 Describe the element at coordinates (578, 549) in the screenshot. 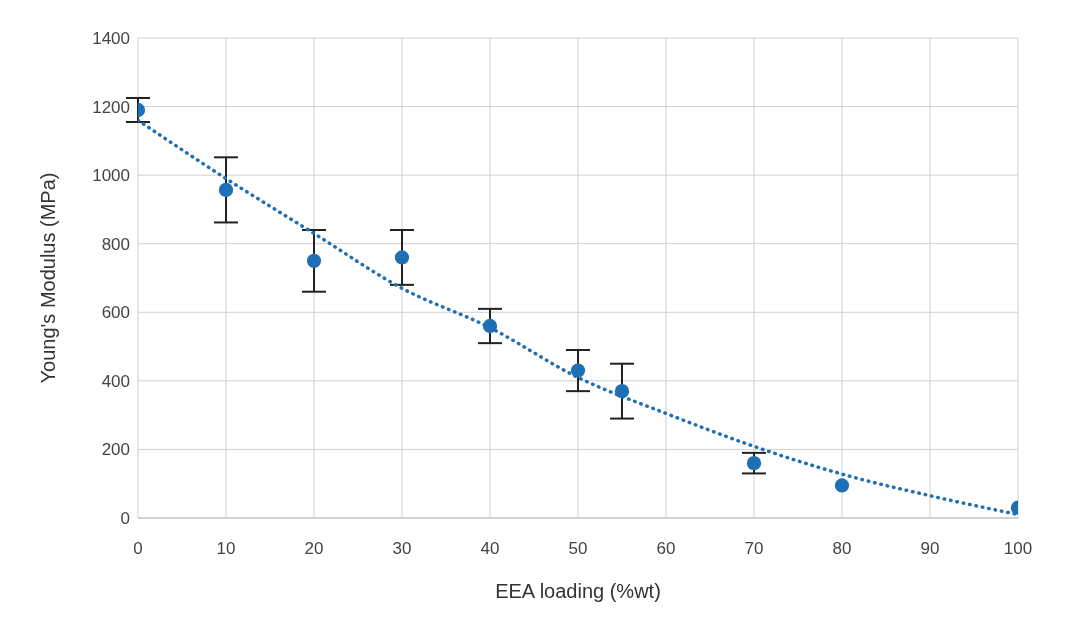

I see `x-tick-label: 50` at that location.